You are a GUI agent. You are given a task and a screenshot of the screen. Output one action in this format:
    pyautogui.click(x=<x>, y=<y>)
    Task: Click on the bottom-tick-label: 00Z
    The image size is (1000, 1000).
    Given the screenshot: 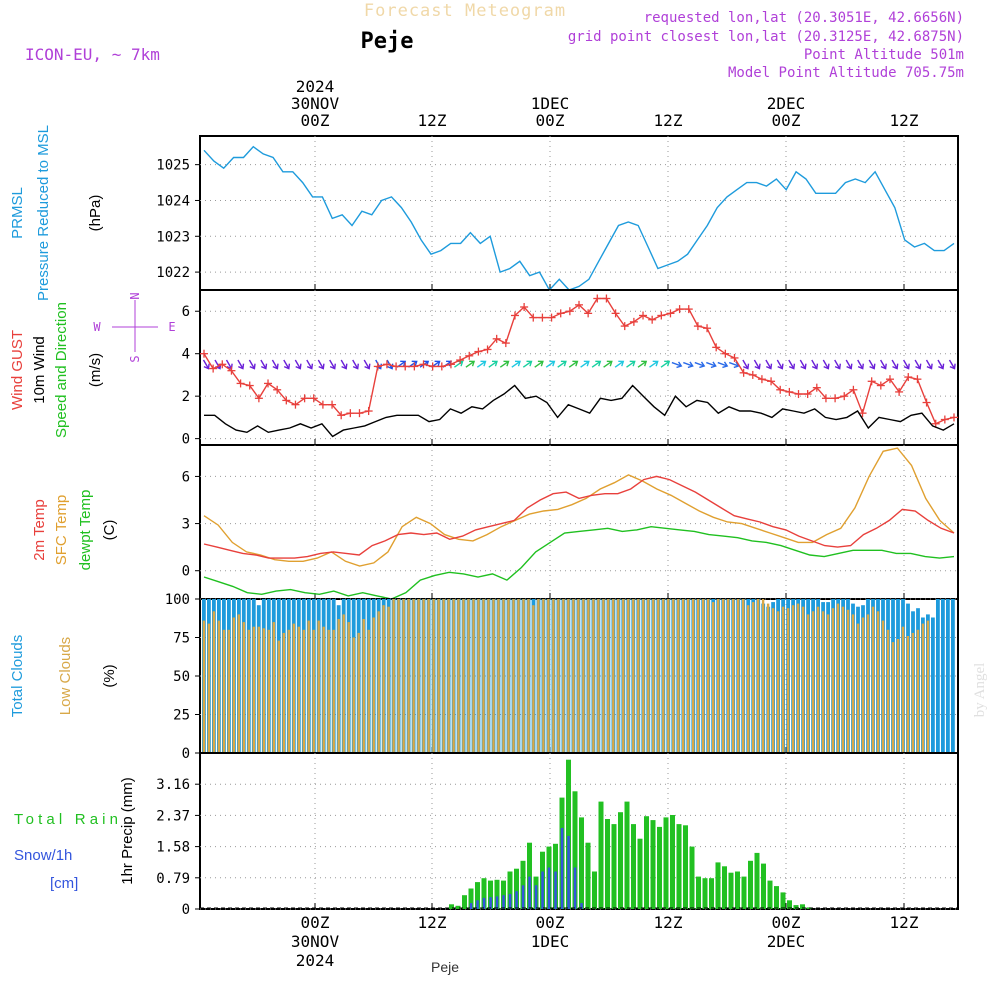 What is the action you would take?
    pyautogui.click(x=786, y=922)
    